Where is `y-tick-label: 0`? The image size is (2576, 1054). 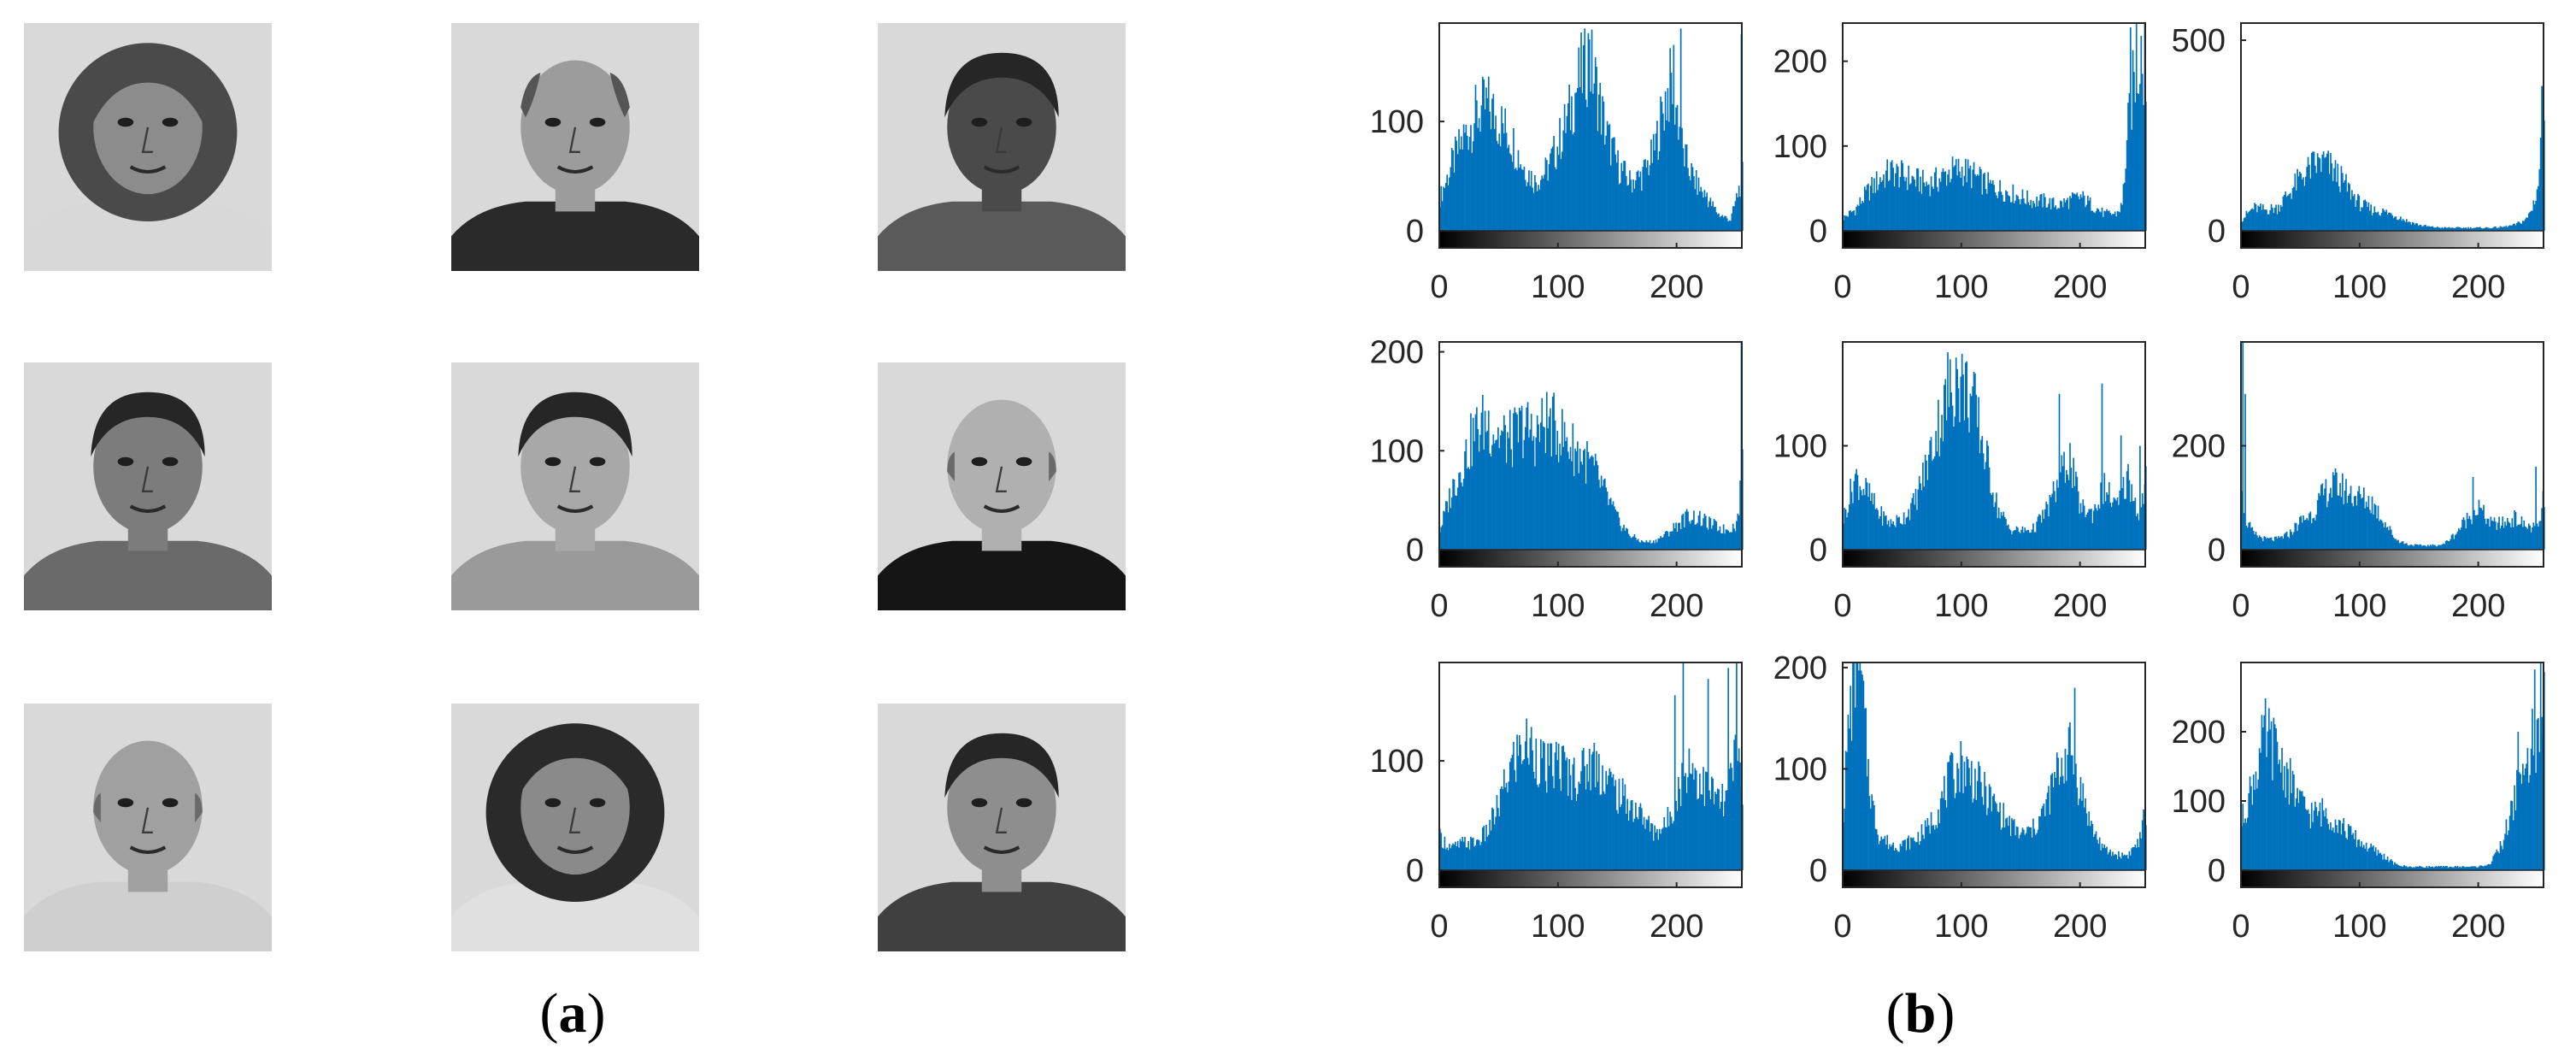
y-tick-label: 0 is located at coordinates (1415, 550).